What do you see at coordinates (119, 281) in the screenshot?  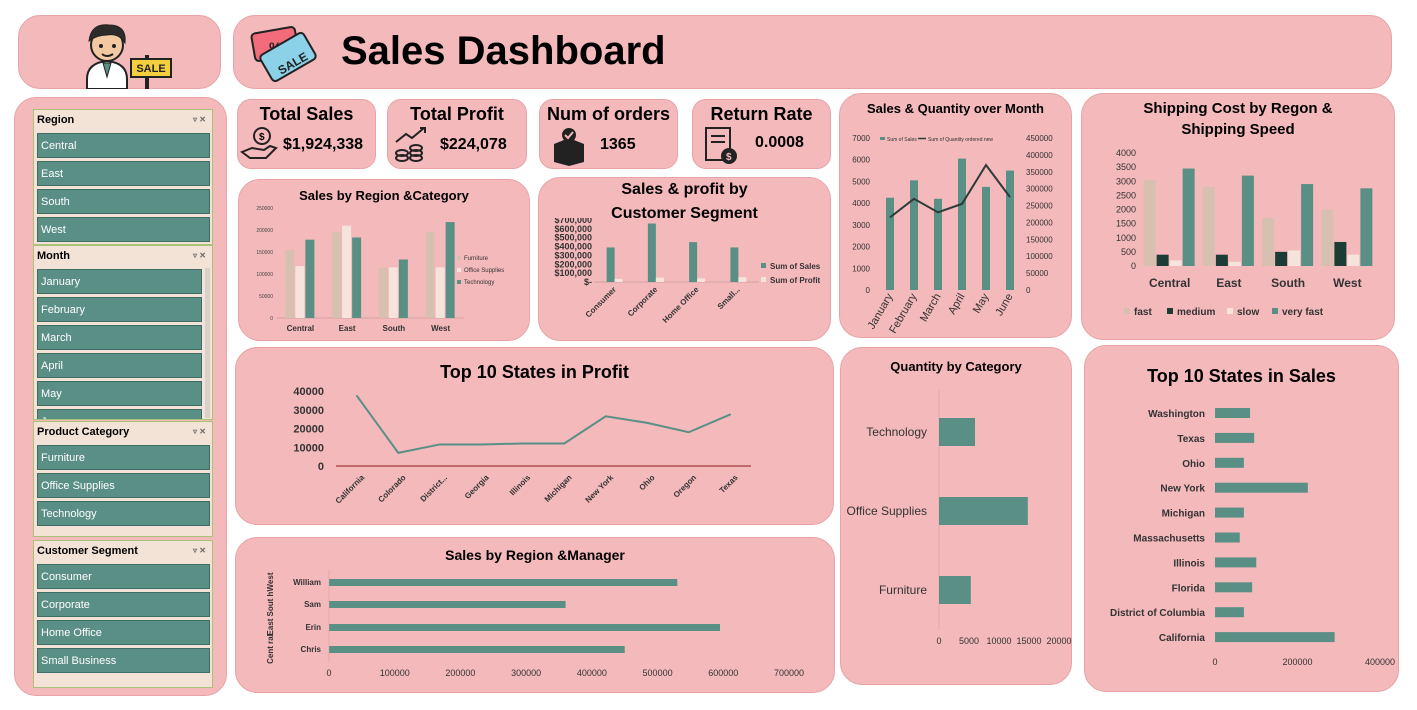 I see `slicer-item-january: January` at bounding box center [119, 281].